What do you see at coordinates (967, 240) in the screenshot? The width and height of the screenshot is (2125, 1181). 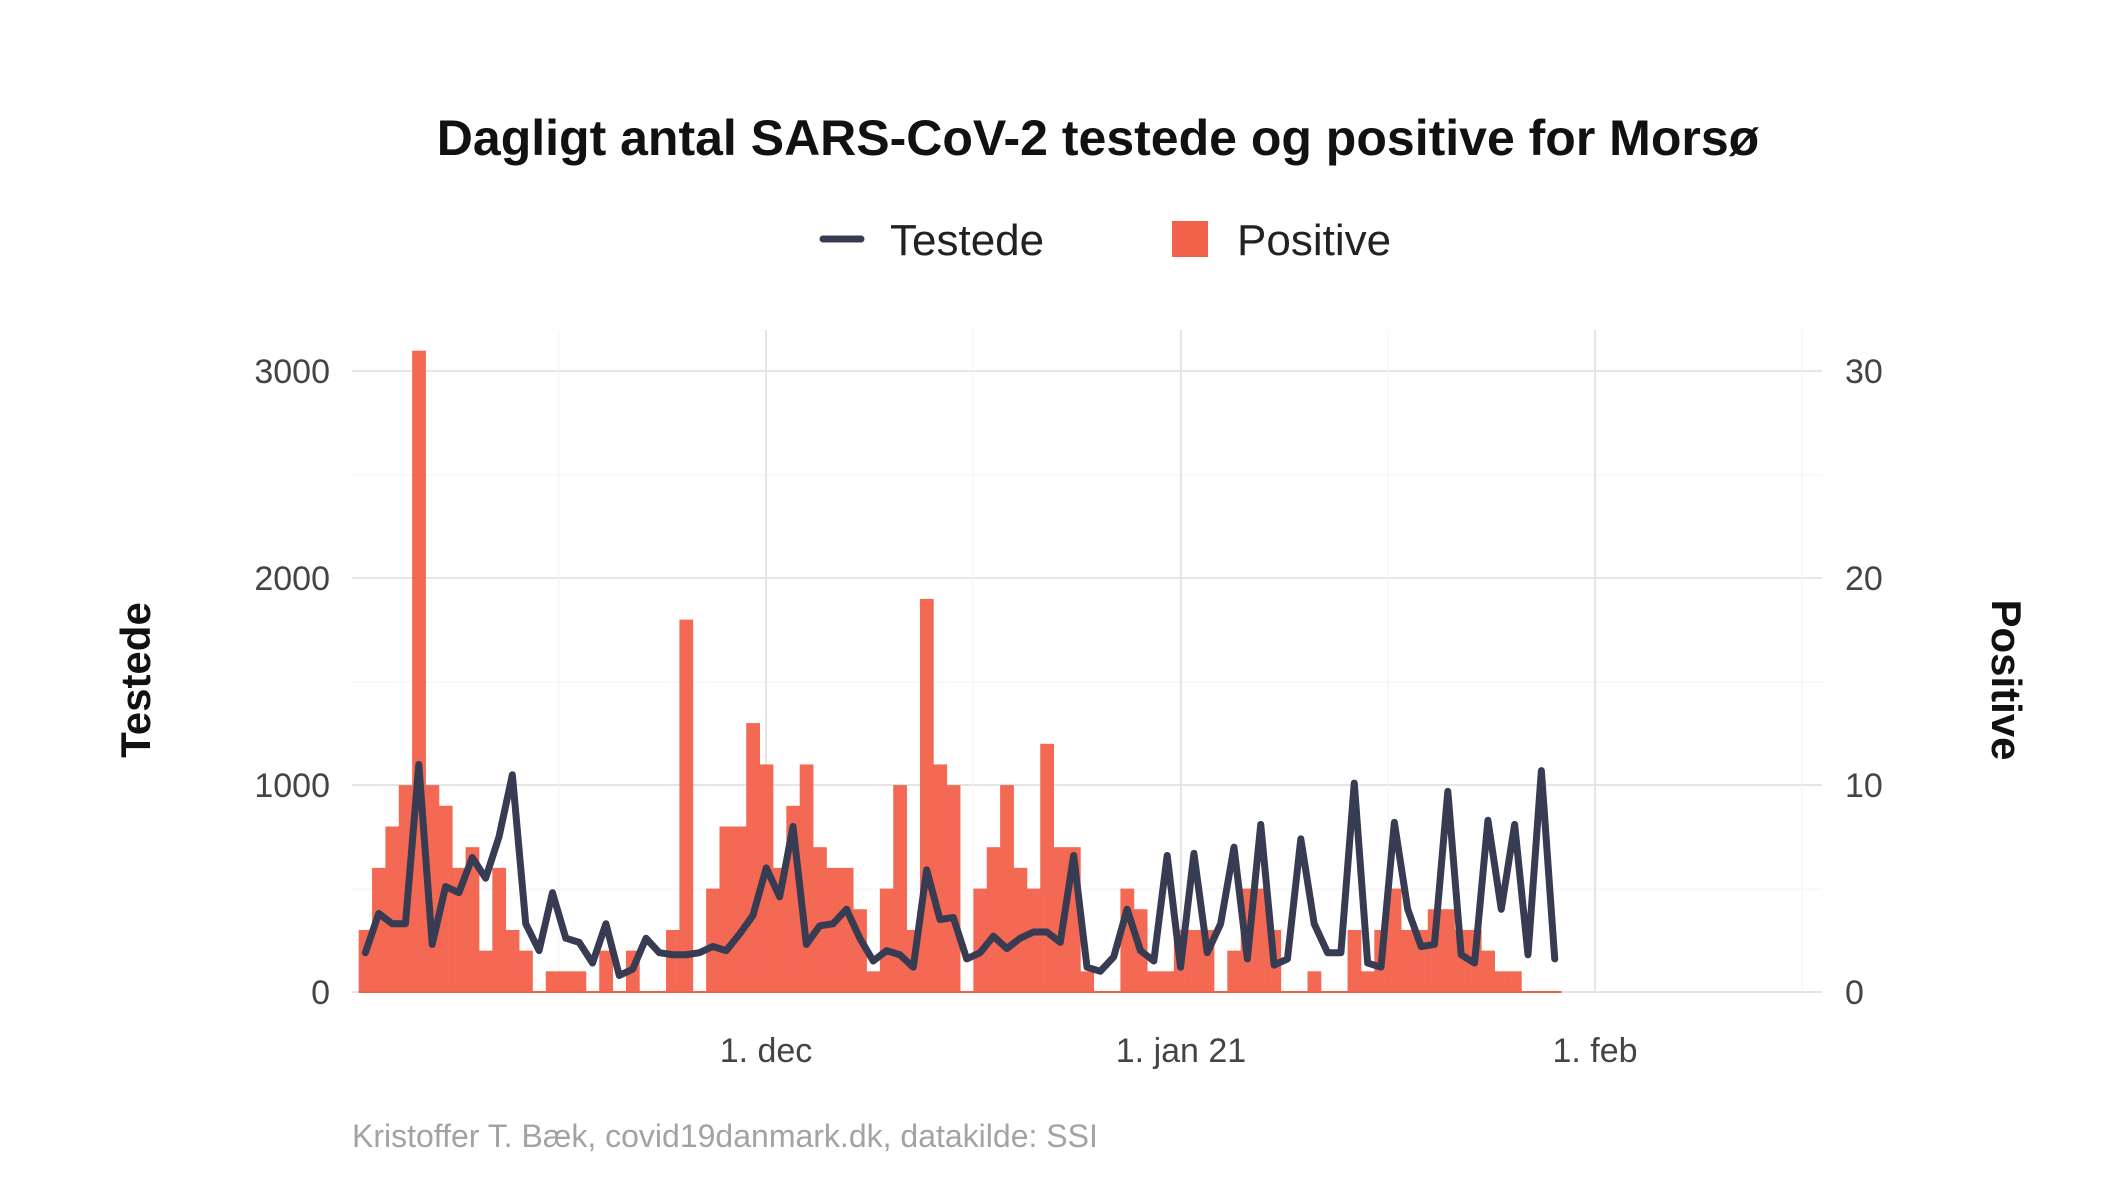 I see `legend-label-testede: Testede` at bounding box center [967, 240].